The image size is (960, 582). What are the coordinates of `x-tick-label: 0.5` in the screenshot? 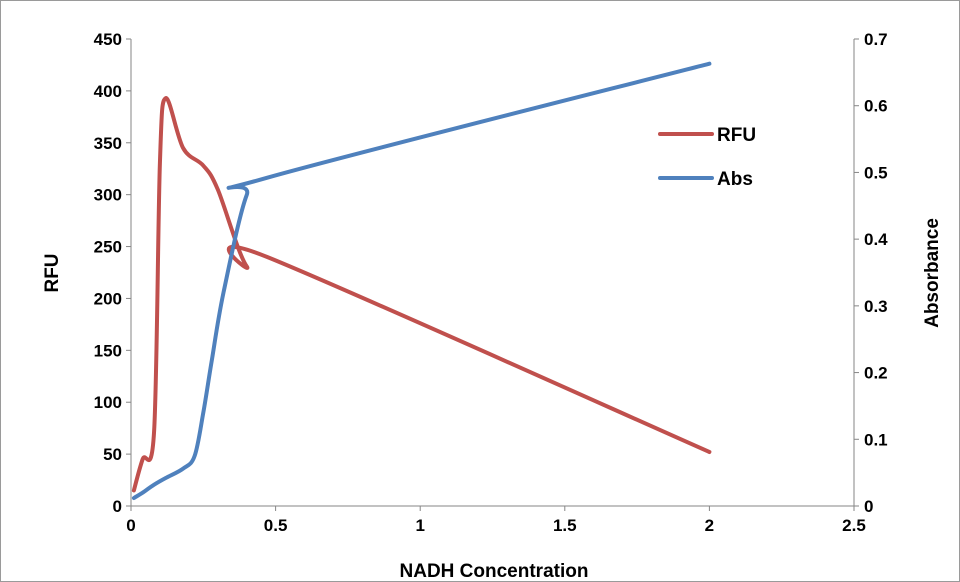 It's located at (276, 525).